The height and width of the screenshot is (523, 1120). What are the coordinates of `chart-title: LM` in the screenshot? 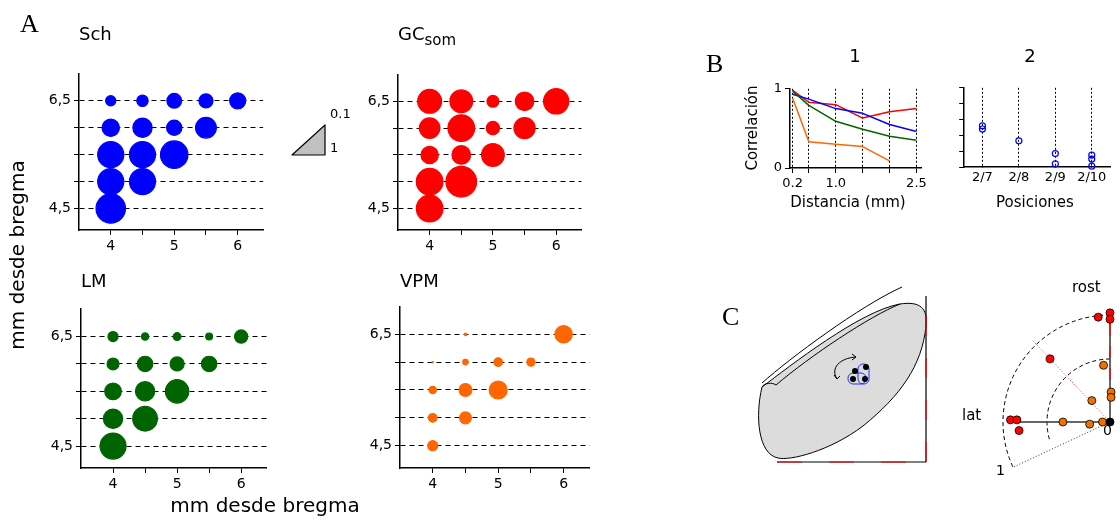 It's located at (94, 280).